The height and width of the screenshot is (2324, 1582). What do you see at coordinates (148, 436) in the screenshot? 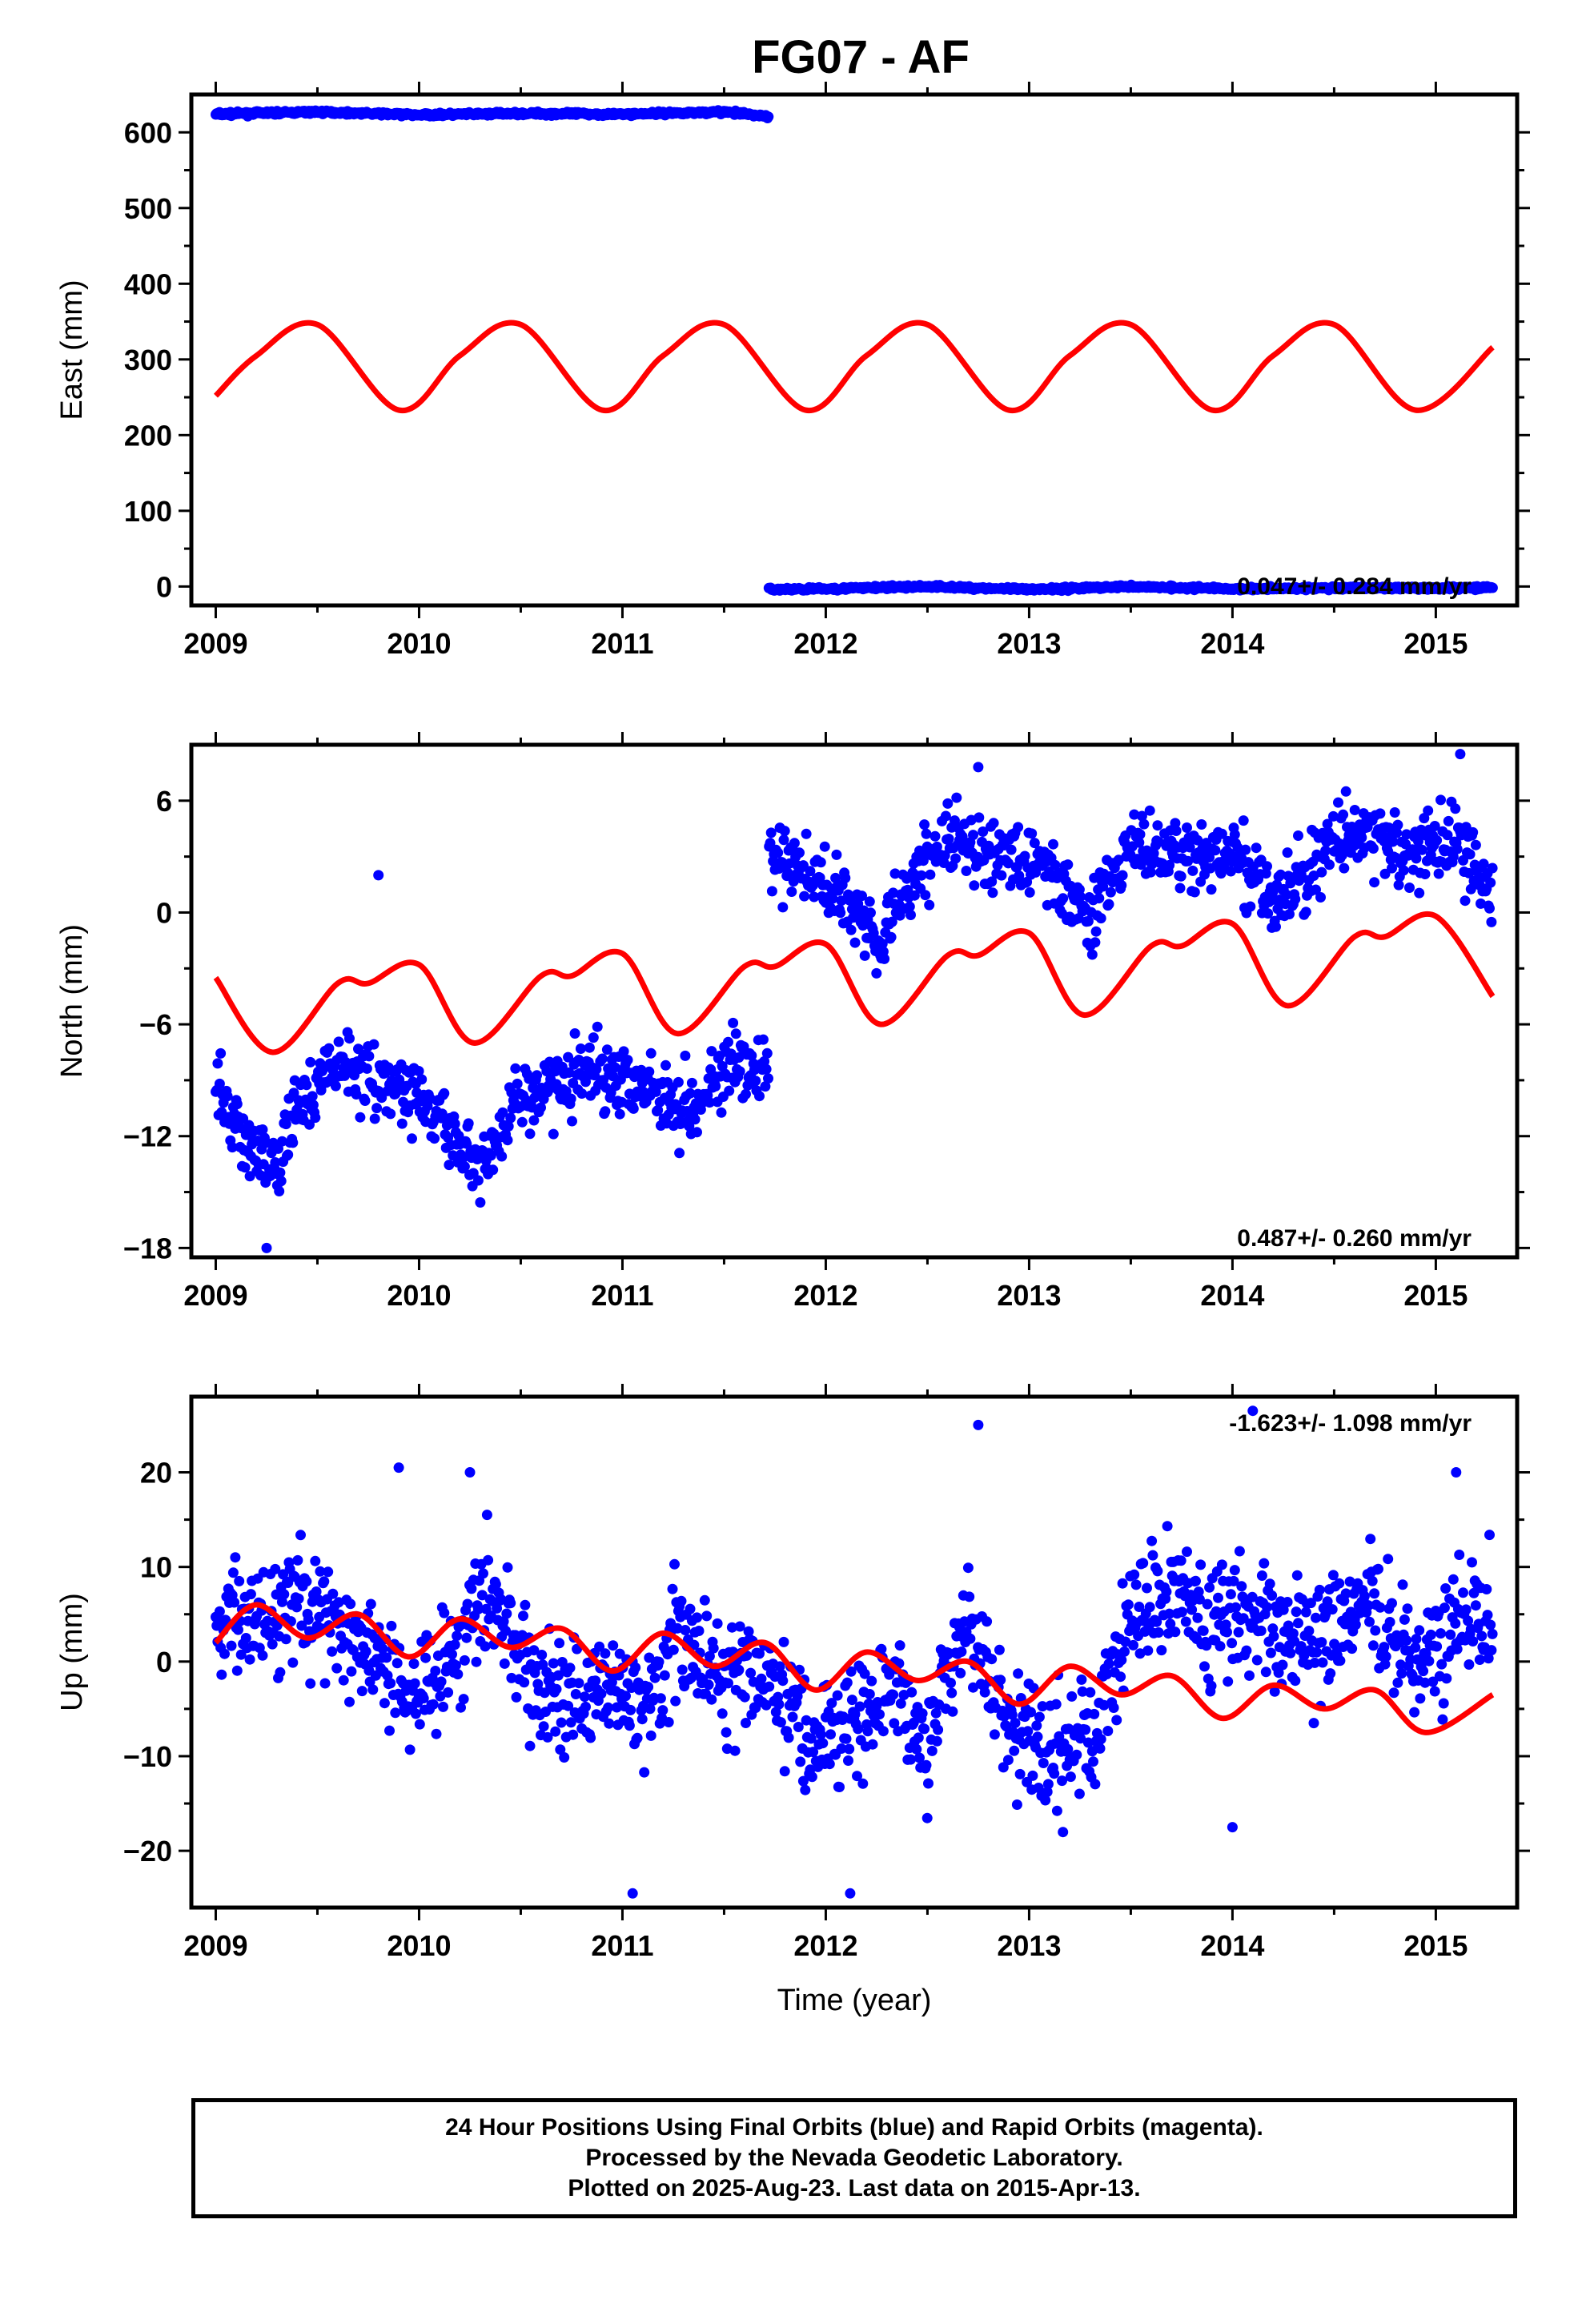
I see `y-tick-label: 200` at bounding box center [148, 436].